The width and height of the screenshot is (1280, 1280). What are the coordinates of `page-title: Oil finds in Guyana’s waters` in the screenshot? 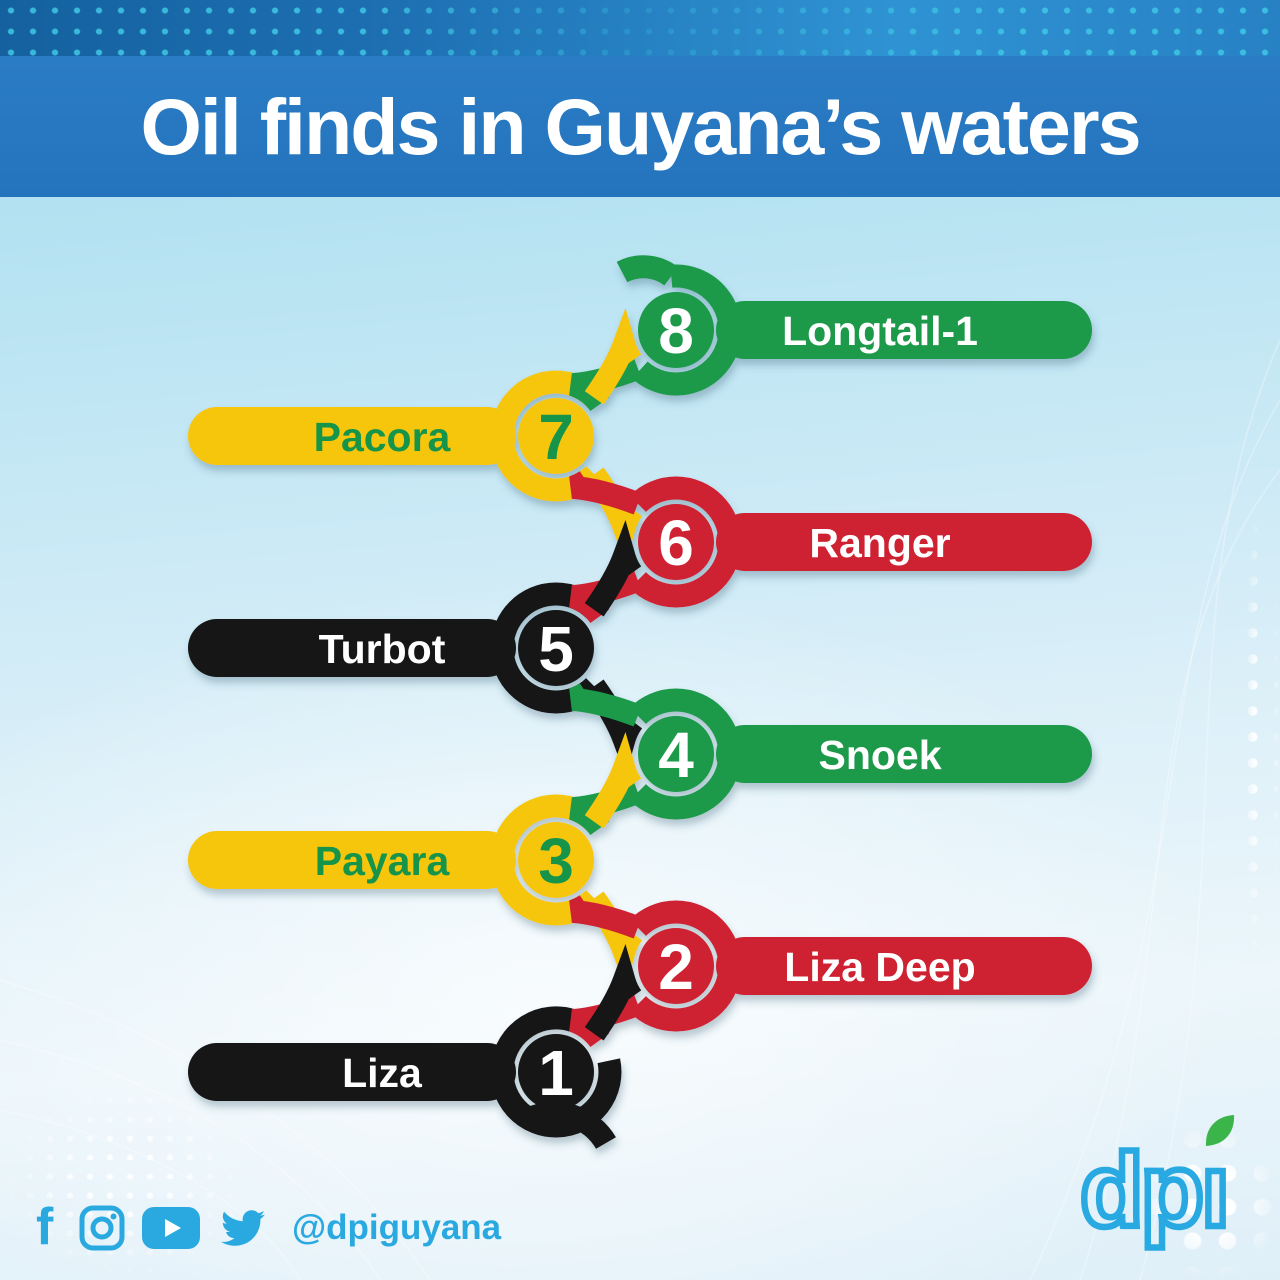 It's located at (640, 126).